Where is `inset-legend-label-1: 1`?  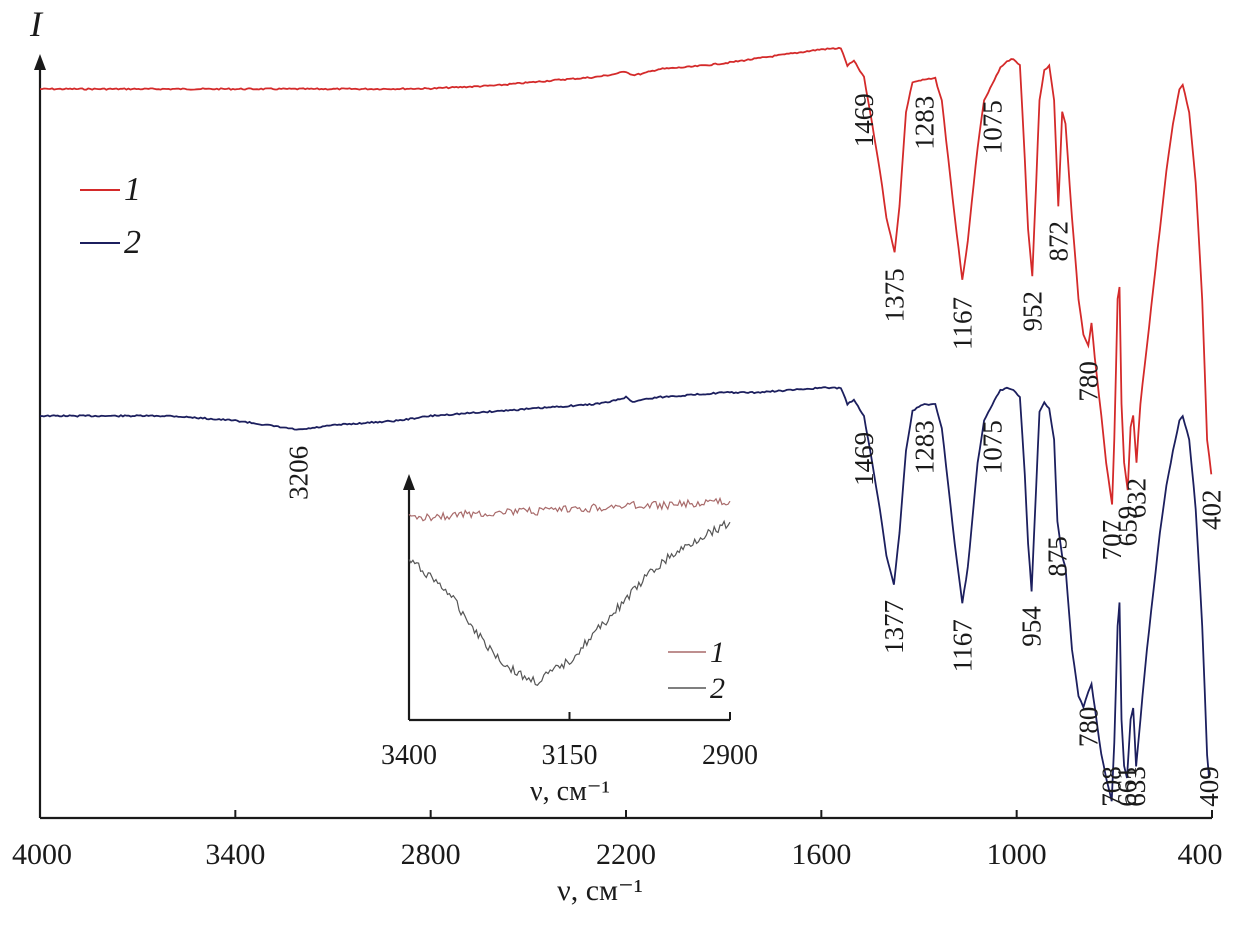 inset-legend-label-1: 1 is located at coordinates (717, 652).